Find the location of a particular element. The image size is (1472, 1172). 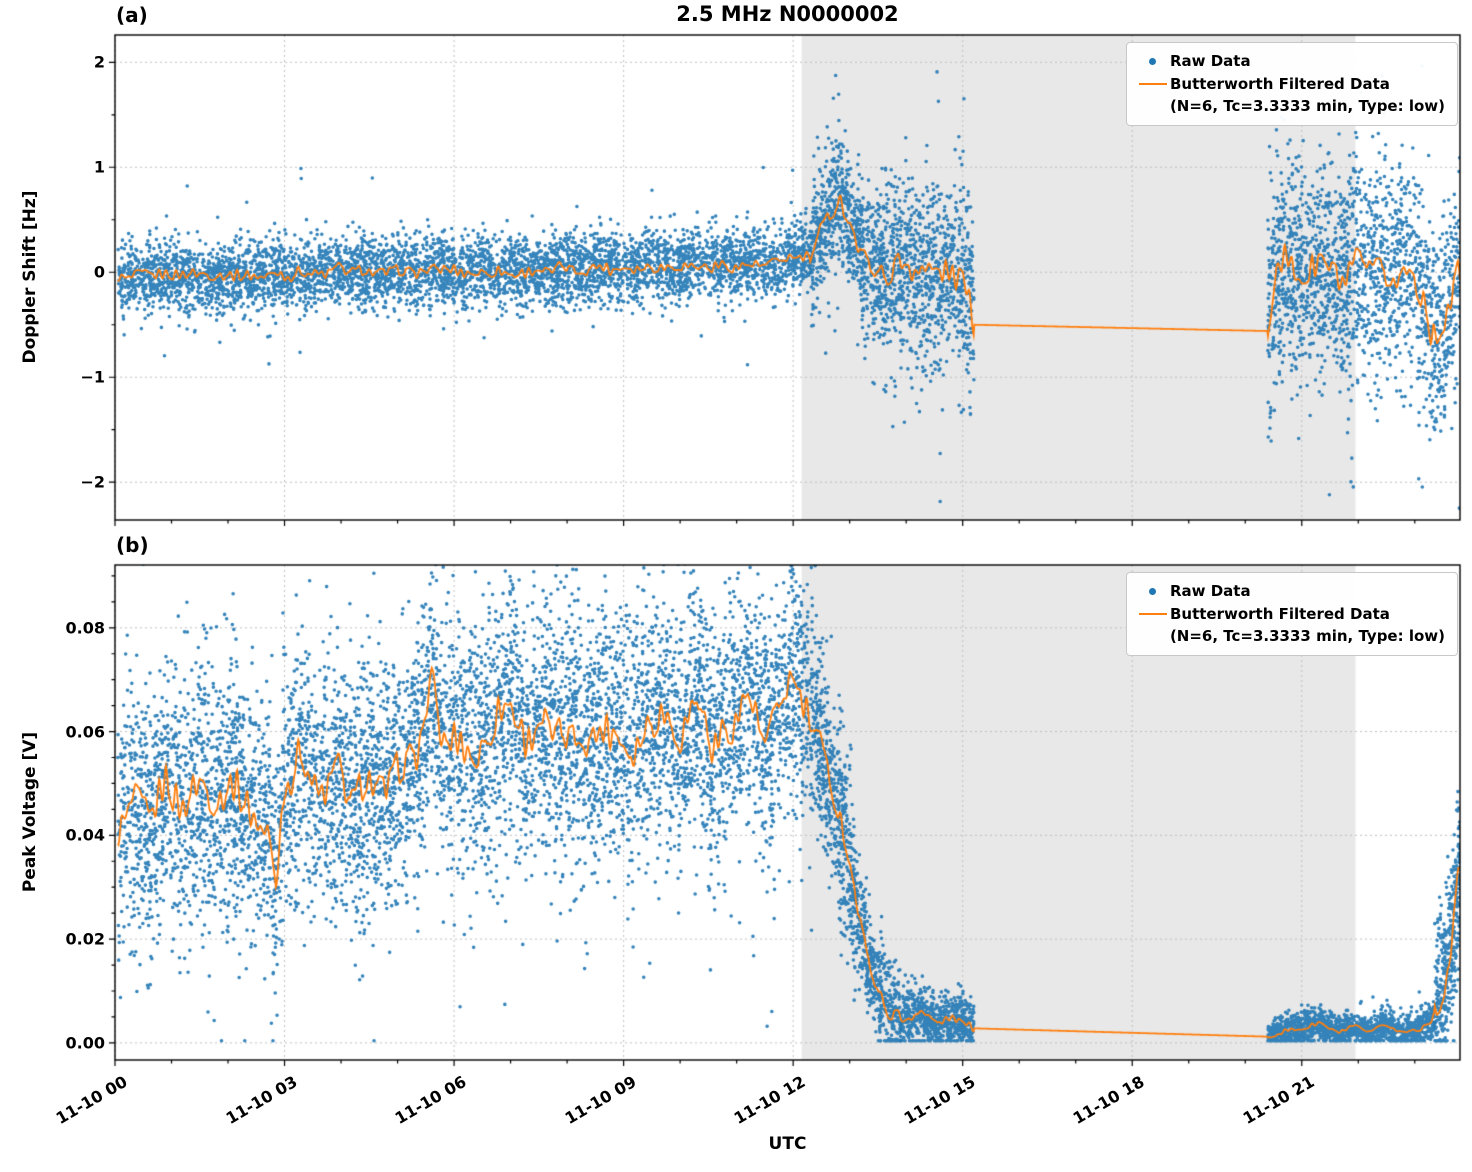

y-tick-label: 0.00 is located at coordinates (85, 1043).